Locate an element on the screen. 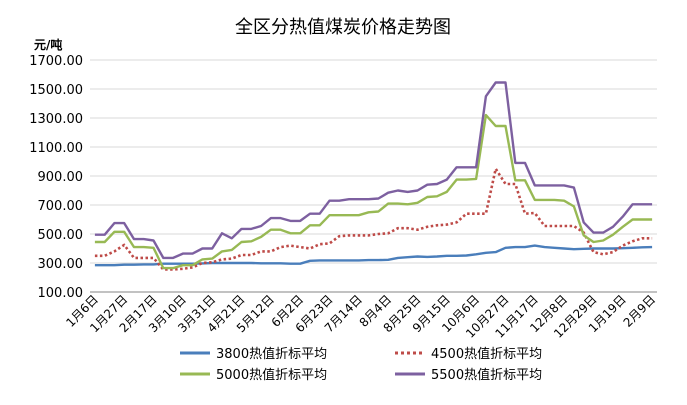 This screenshot has width=687, height=405. legend-label-0: 3800热值折标平均 is located at coordinates (271, 354).